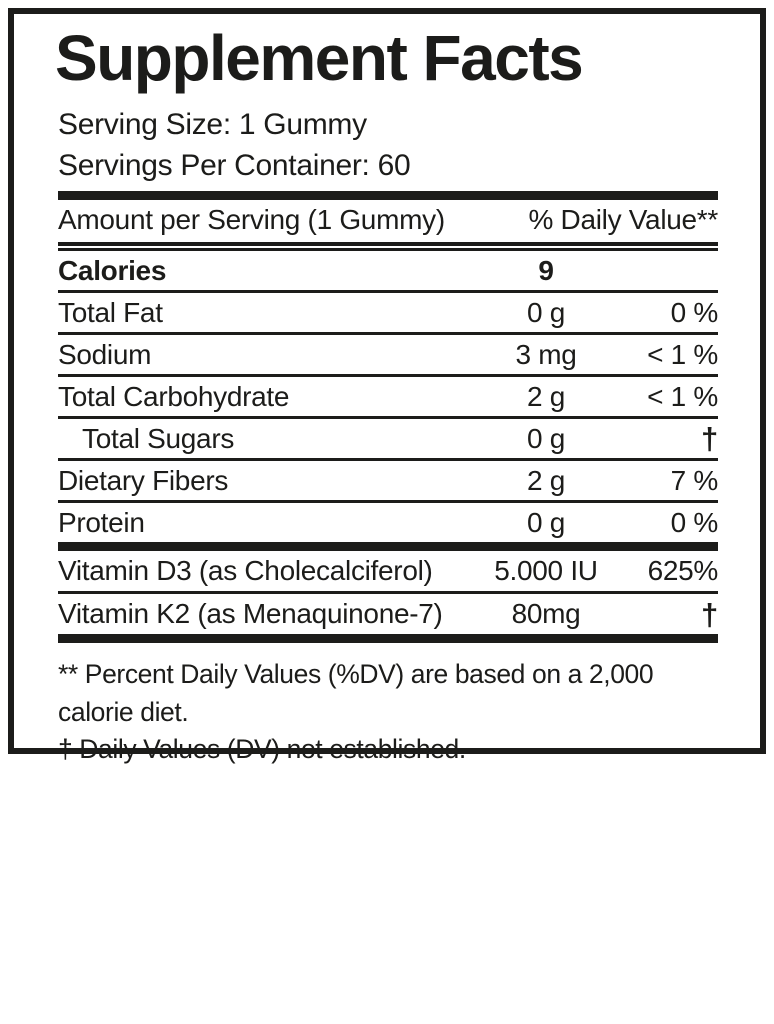 The height and width of the screenshot is (1024, 774). I want to click on table-row: Vitamin K2 (as Menaquinone-7) 80mg †, so click(388, 614).